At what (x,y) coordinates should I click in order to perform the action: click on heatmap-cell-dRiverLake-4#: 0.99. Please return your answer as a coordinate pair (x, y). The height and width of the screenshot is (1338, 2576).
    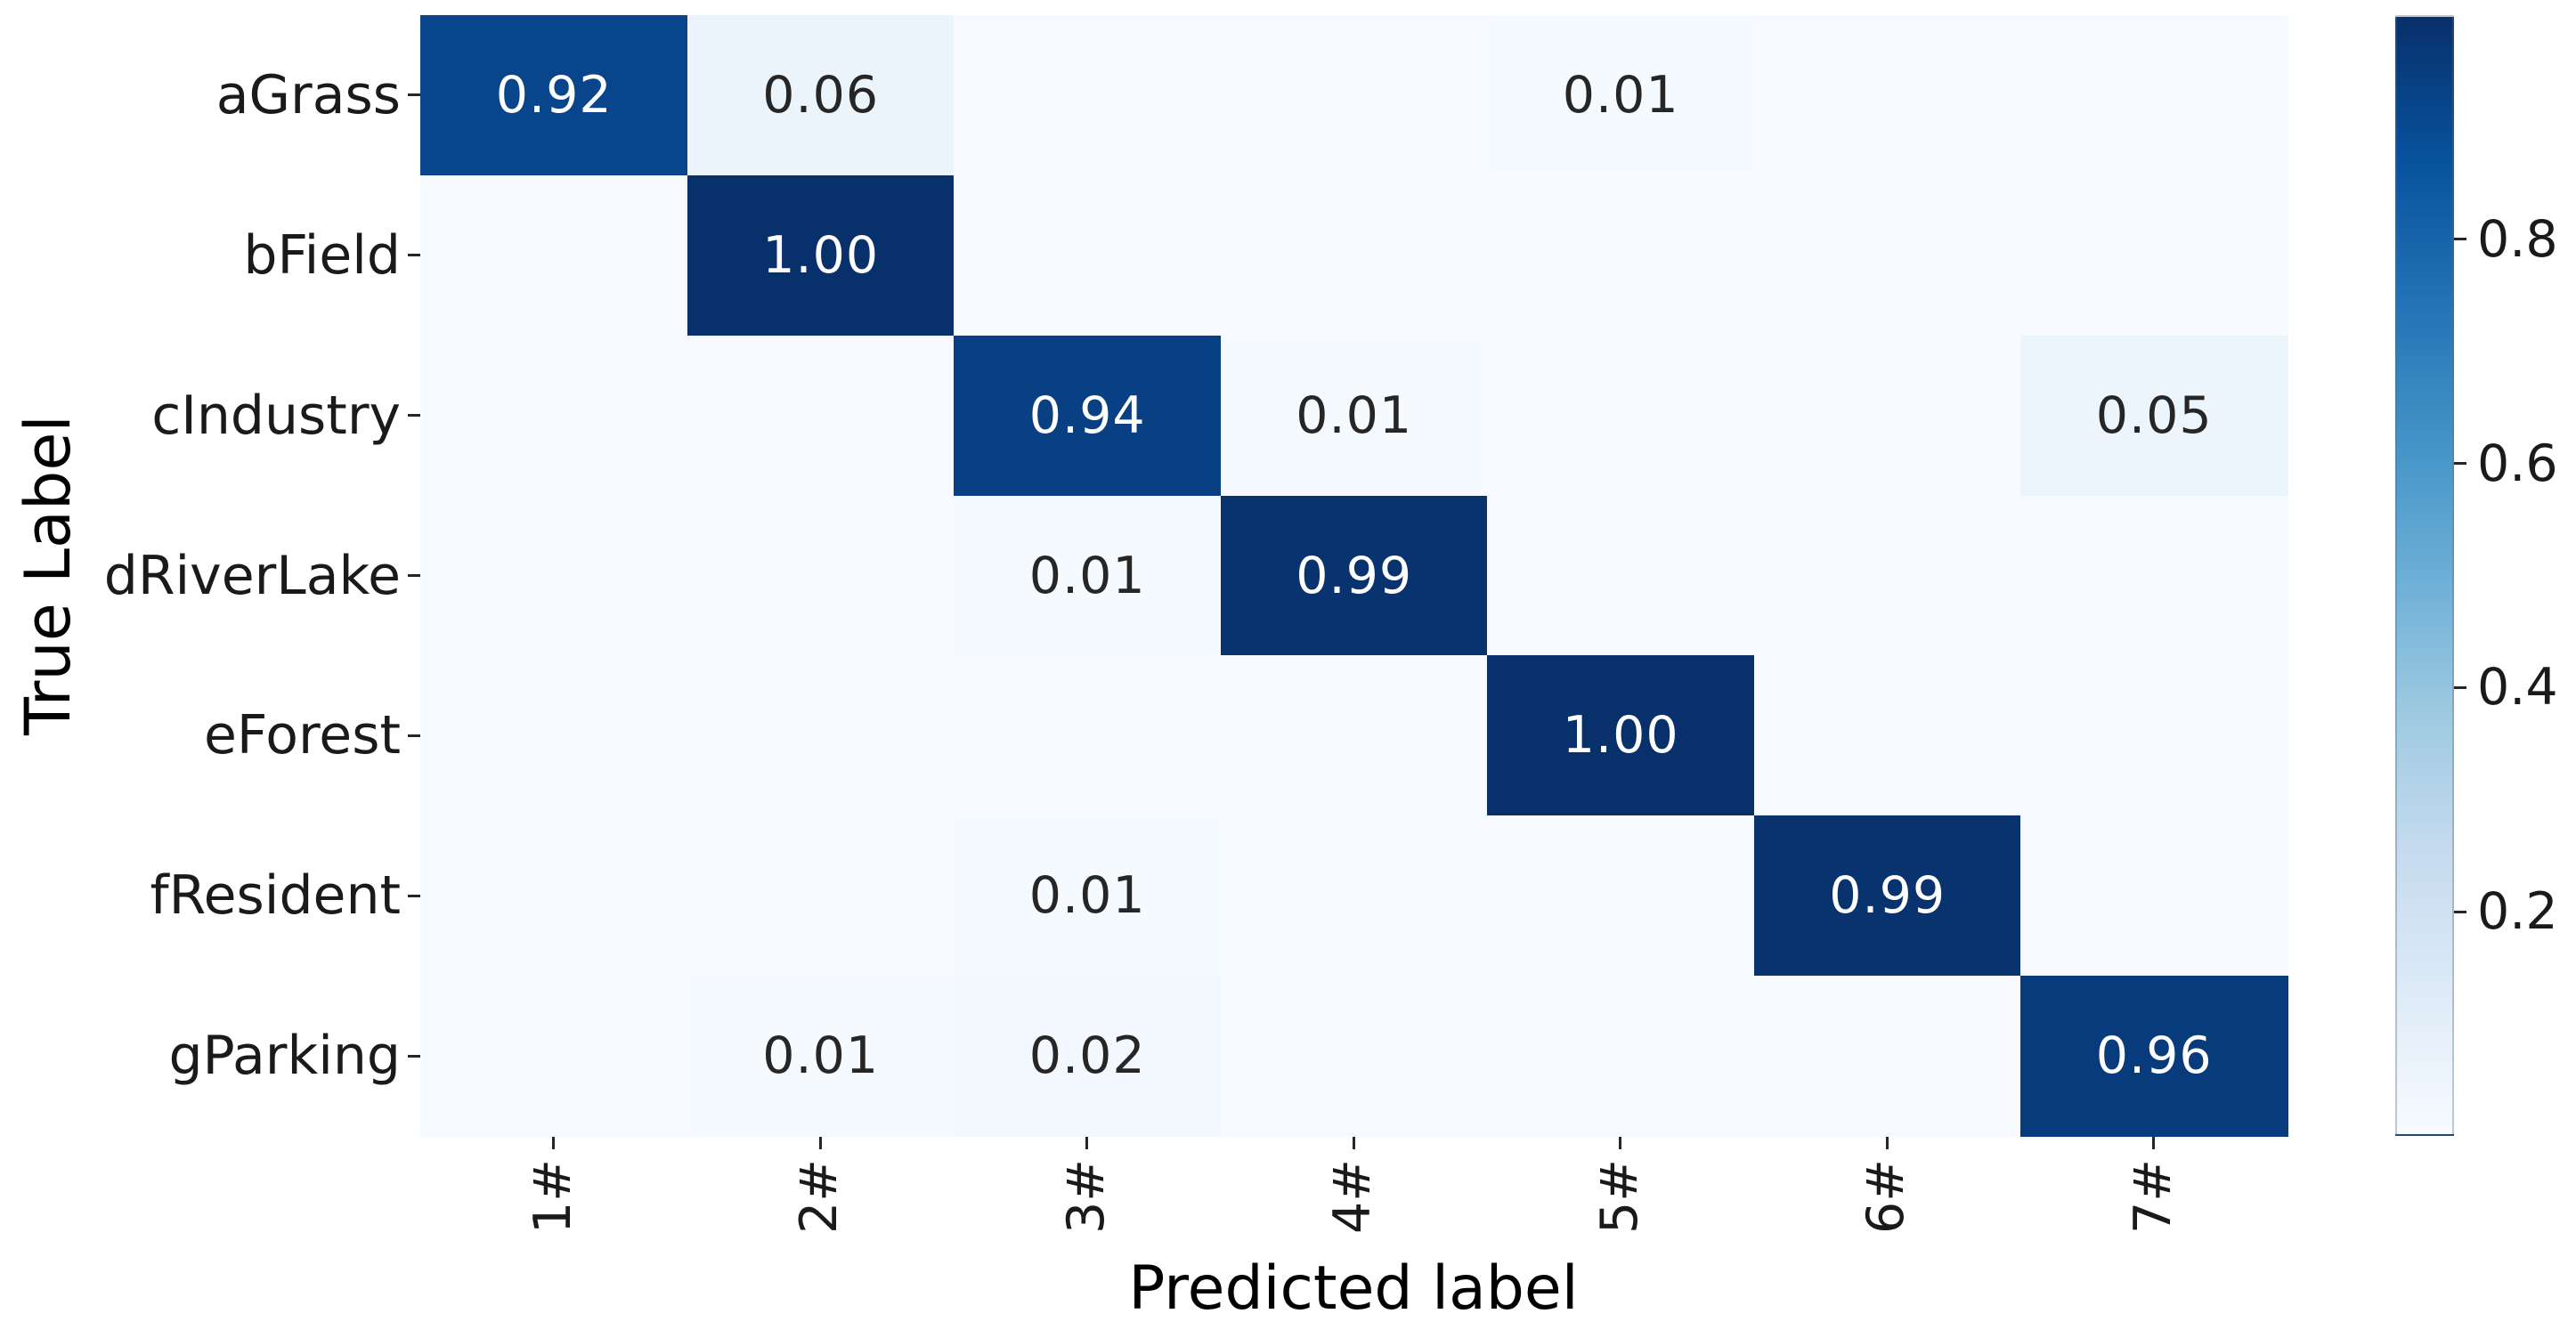
    Looking at the image, I should click on (1354, 576).